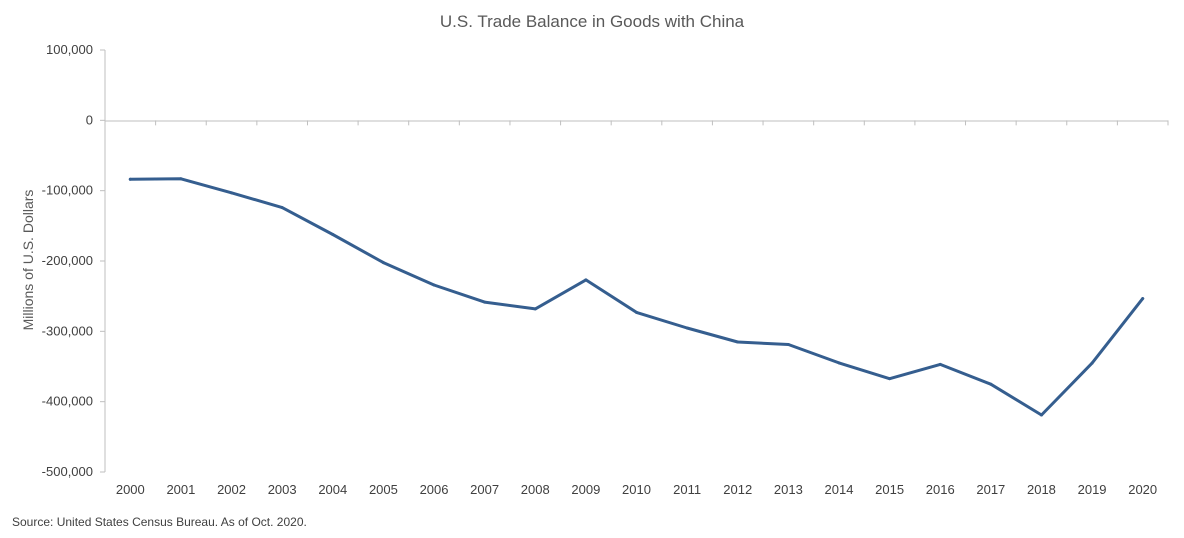 The width and height of the screenshot is (1184, 538). What do you see at coordinates (434, 489) in the screenshot?
I see `x-tick-label: 2006` at bounding box center [434, 489].